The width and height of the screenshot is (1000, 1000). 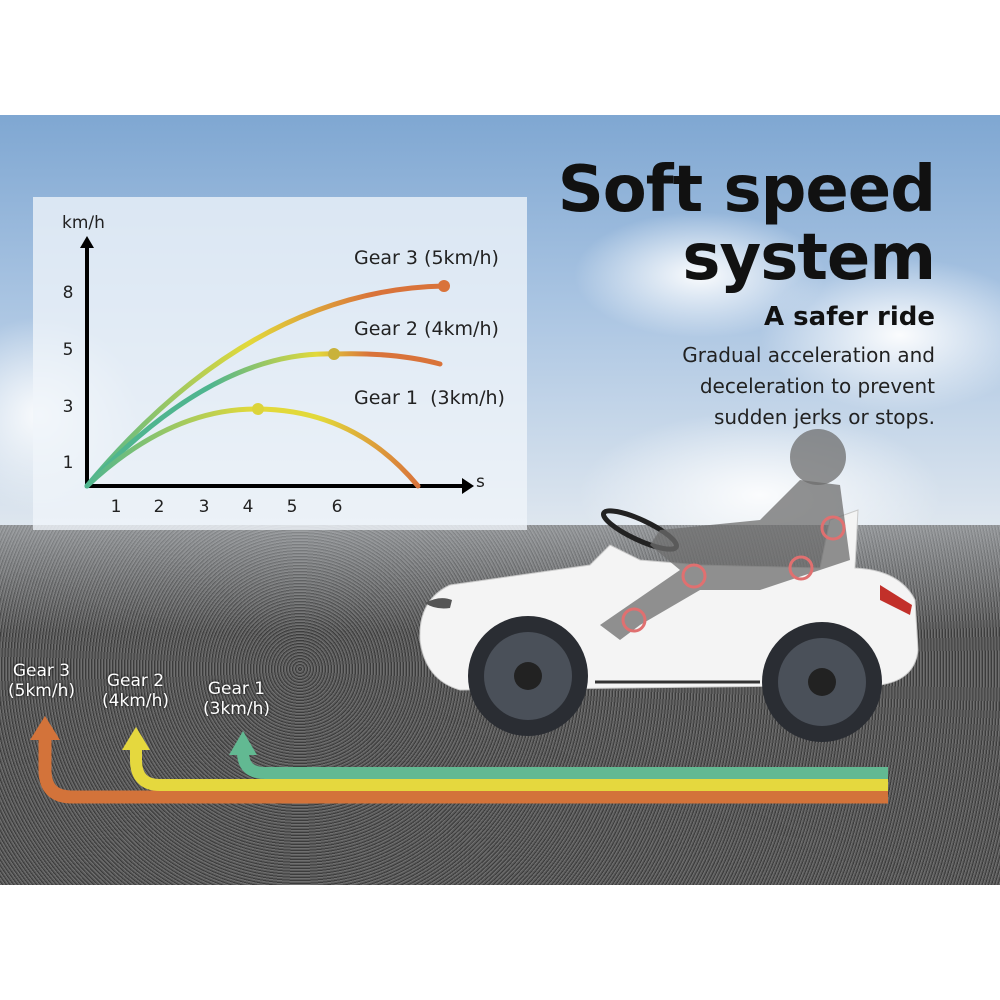 I want to click on subheadline: A safer ride, so click(x=849, y=317).